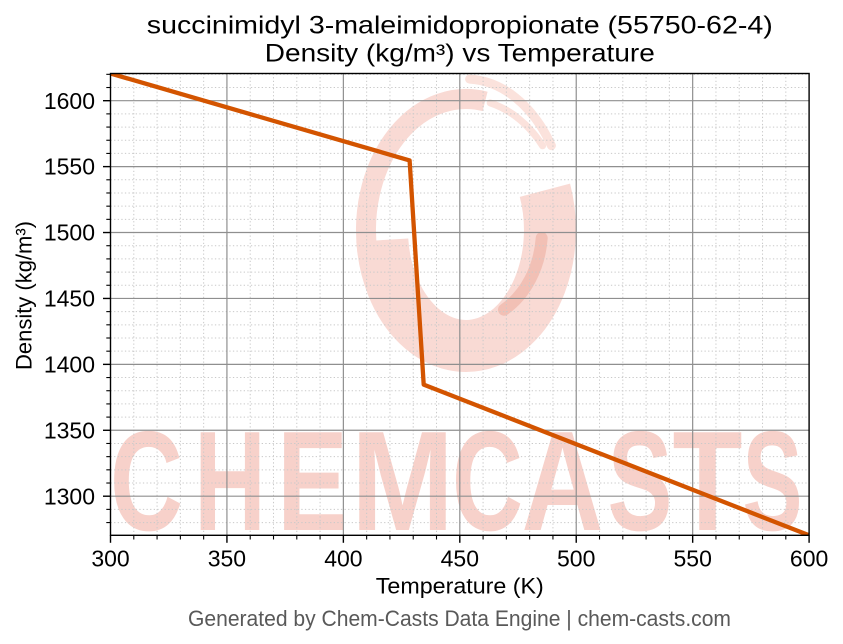  I want to click on svg-text: Density (kg/m³) vs Temperature, so click(460, 54).